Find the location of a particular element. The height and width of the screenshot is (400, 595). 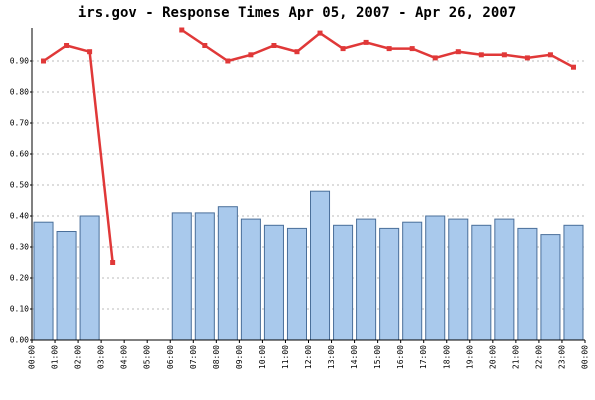

x-tick-label: 19:00 is located at coordinates (469, 357).